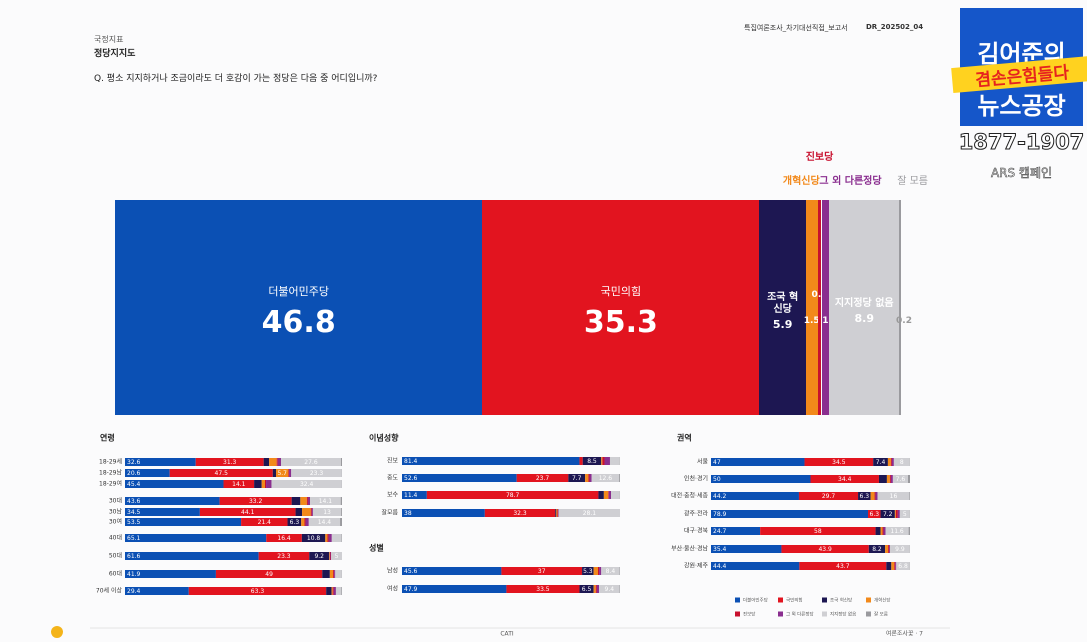 The width and height of the screenshot is (1087, 642). Describe the element at coordinates (755, 600) in the screenshot. I see `legend-label: 더불어민주당` at that location.